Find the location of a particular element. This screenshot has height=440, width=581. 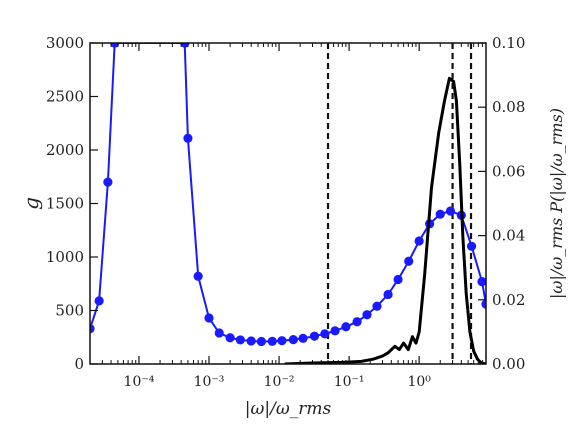

y-left-tick-label-5: 2500 is located at coordinates (65, 97).